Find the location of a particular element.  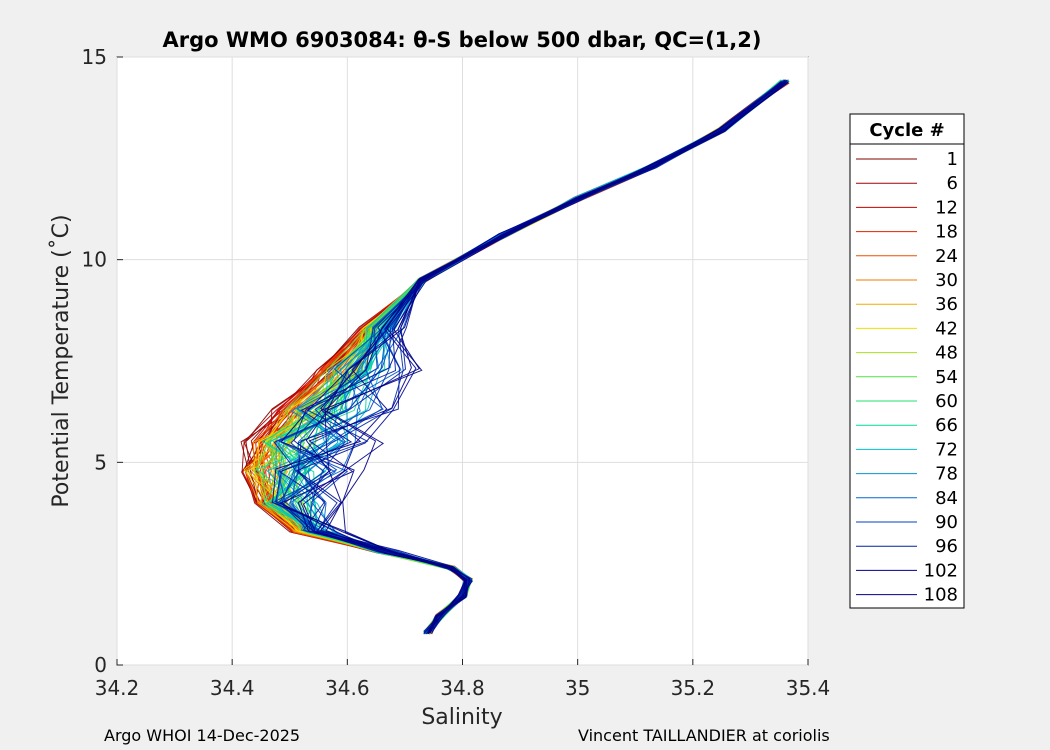

x-tick-label: 34.4 is located at coordinates (232, 688).